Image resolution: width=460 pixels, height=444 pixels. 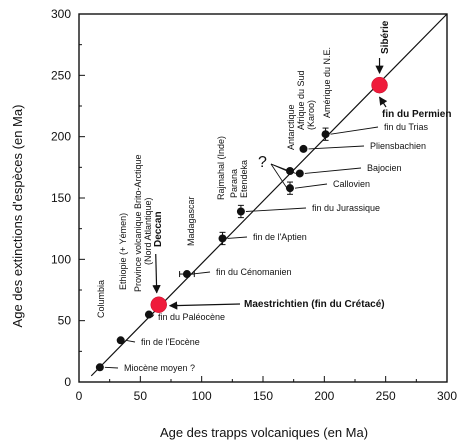 I want to click on x-tick-label: 150, so click(x=263, y=396).